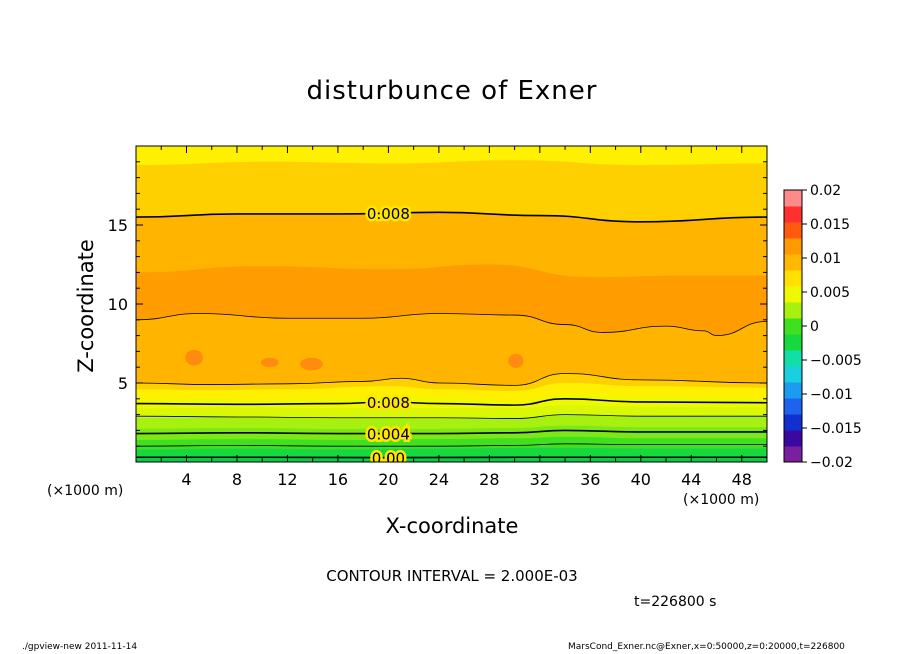 The height and width of the screenshot is (654, 904). I want to click on contour-label-halo-5: 0.004, so click(388, 435).